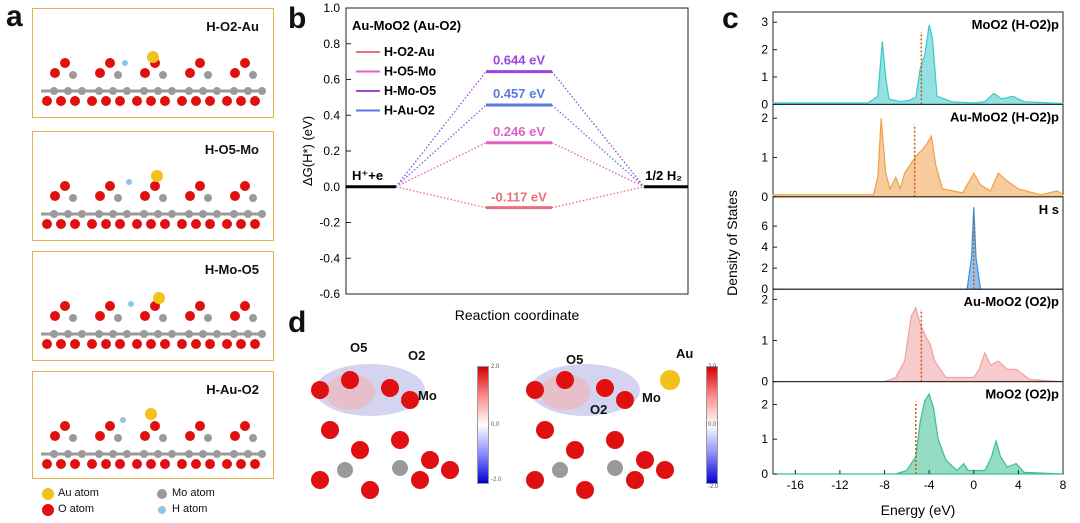 The width and height of the screenshot is (1080, 523). What do you see at coordinates (1004, 116) in the screenshot?
I see `dos-panel-label: Au-MoO2 (H-O2)p` at bounding box center [1004, 116].